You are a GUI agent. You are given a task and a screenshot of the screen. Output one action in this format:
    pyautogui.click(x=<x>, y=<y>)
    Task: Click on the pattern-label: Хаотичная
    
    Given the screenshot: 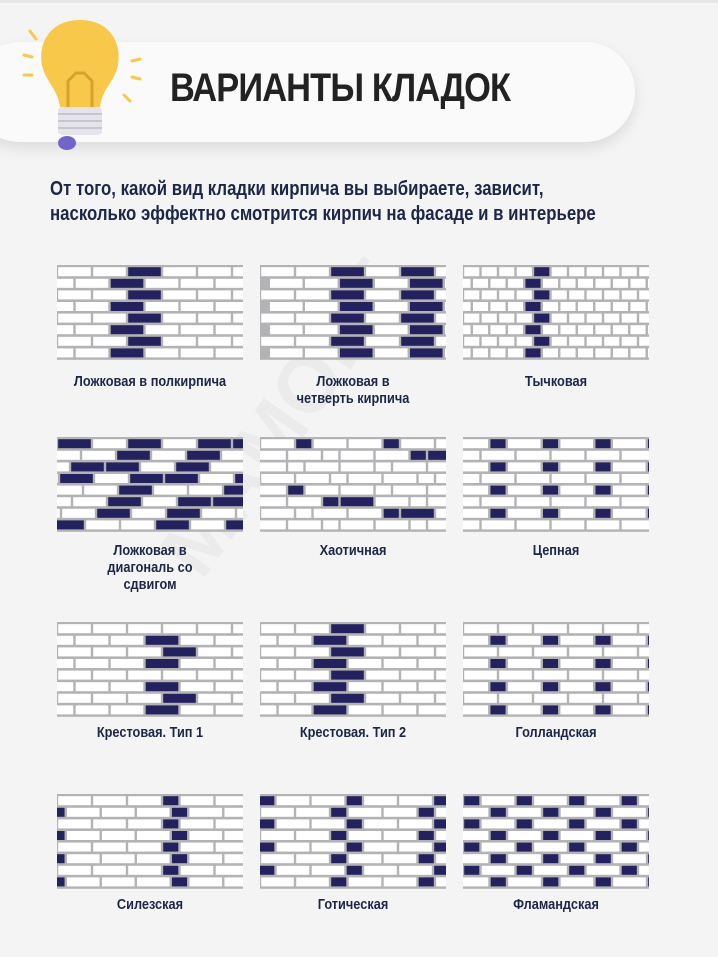 What is the action you would take?
    pyautogui.click(x=353, y=551)
    